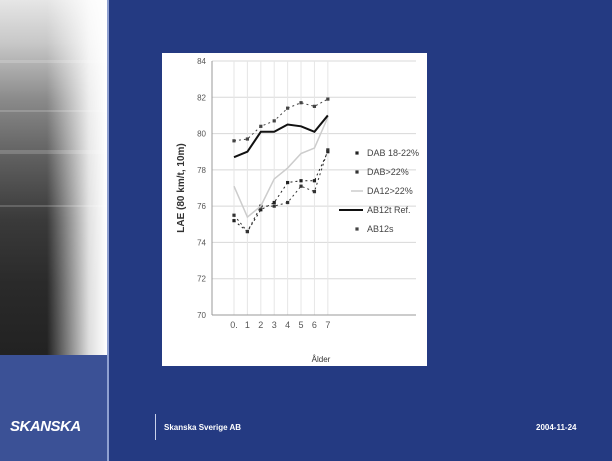 The image size is (612, 461). I want to click on x-tick-label: 1, so click(247, 325).